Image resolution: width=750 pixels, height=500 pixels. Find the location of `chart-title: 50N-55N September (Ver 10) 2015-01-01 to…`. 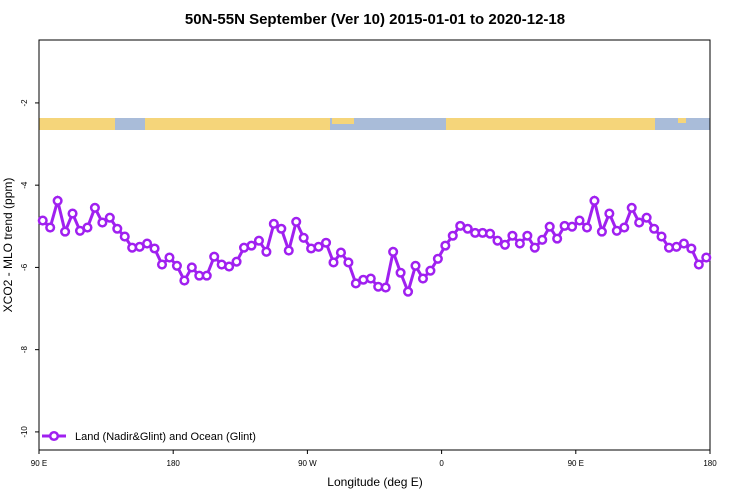

chart-title: 50N-55N September (Ver 10) 2015-01-01 to… is located at coordinates (375, 19).